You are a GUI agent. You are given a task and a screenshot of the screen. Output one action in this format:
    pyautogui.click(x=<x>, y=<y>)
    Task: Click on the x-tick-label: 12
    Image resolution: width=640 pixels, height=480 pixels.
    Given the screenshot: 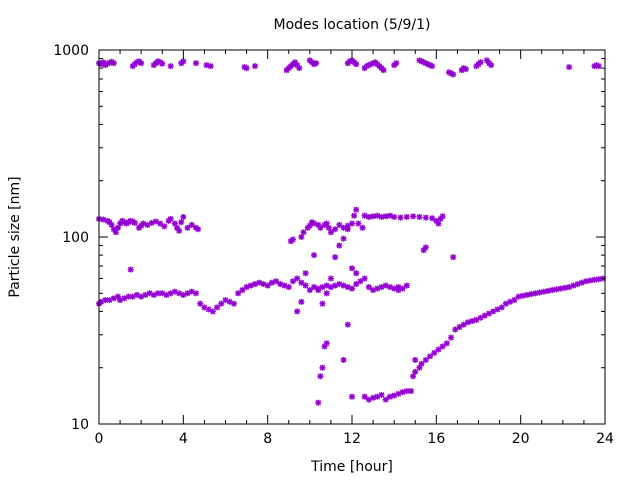 What is the action you would take?
    pyautogui.click(x=352, y=439)
    